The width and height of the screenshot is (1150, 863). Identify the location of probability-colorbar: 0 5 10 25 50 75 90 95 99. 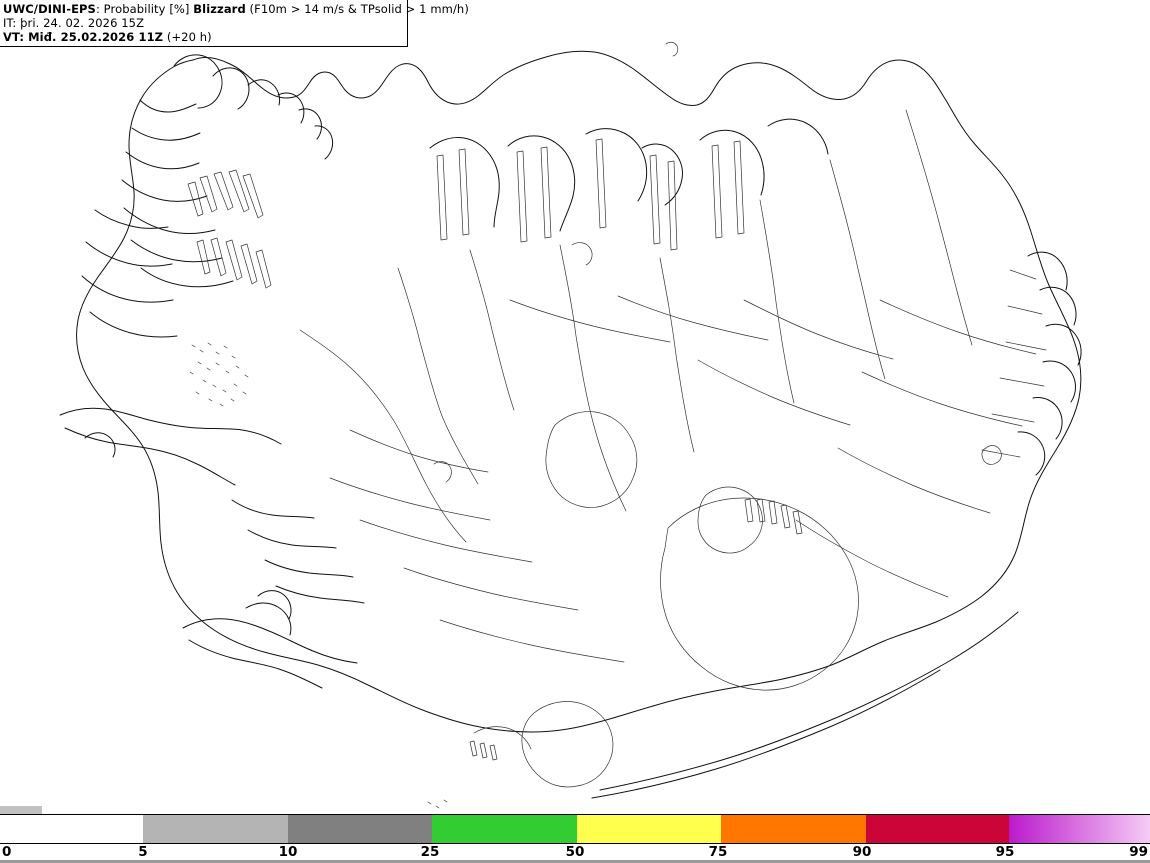
(575, 838).